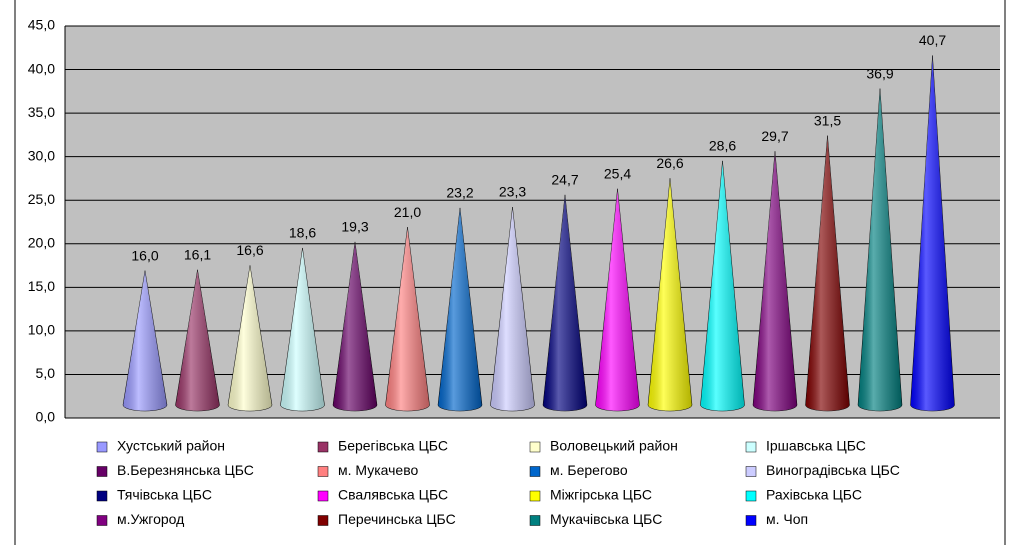  What do you see at coordinates (41, 68) in the screenshot?
I see `y-tick-label: 40,0` at bounding box center [41, 68].